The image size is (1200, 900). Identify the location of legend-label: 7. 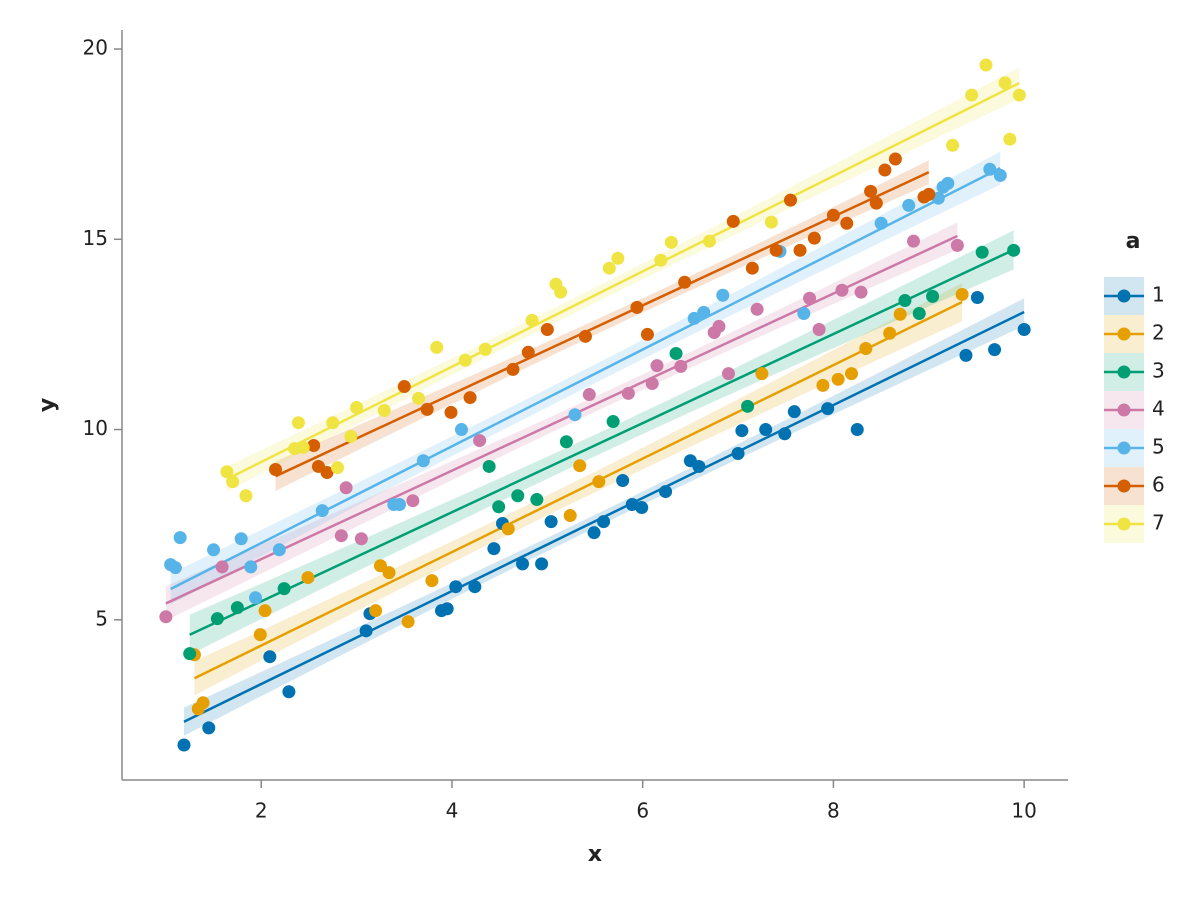
(1158, 523).